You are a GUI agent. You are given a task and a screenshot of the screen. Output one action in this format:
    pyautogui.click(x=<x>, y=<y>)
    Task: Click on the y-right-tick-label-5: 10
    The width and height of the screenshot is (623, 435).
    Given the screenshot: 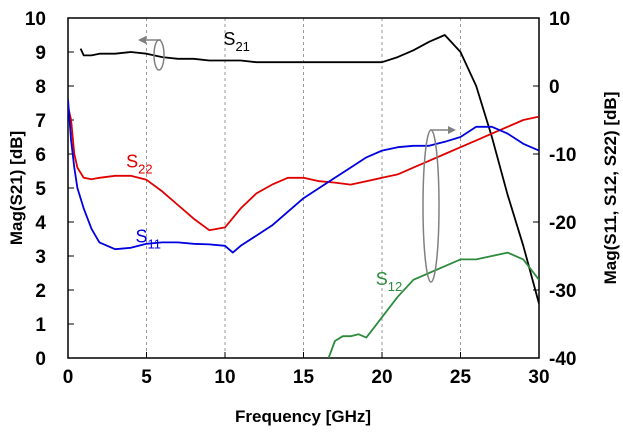 What is the action you would take?
    pyautogui.click(x=559, y=19)
    